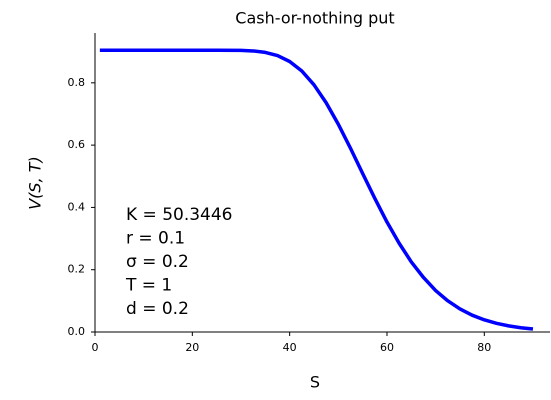  What do you see at coordinates (77, 144) in the screenshot?
I see `y-tick-label: 0.6` at bounding box center [77, 144].